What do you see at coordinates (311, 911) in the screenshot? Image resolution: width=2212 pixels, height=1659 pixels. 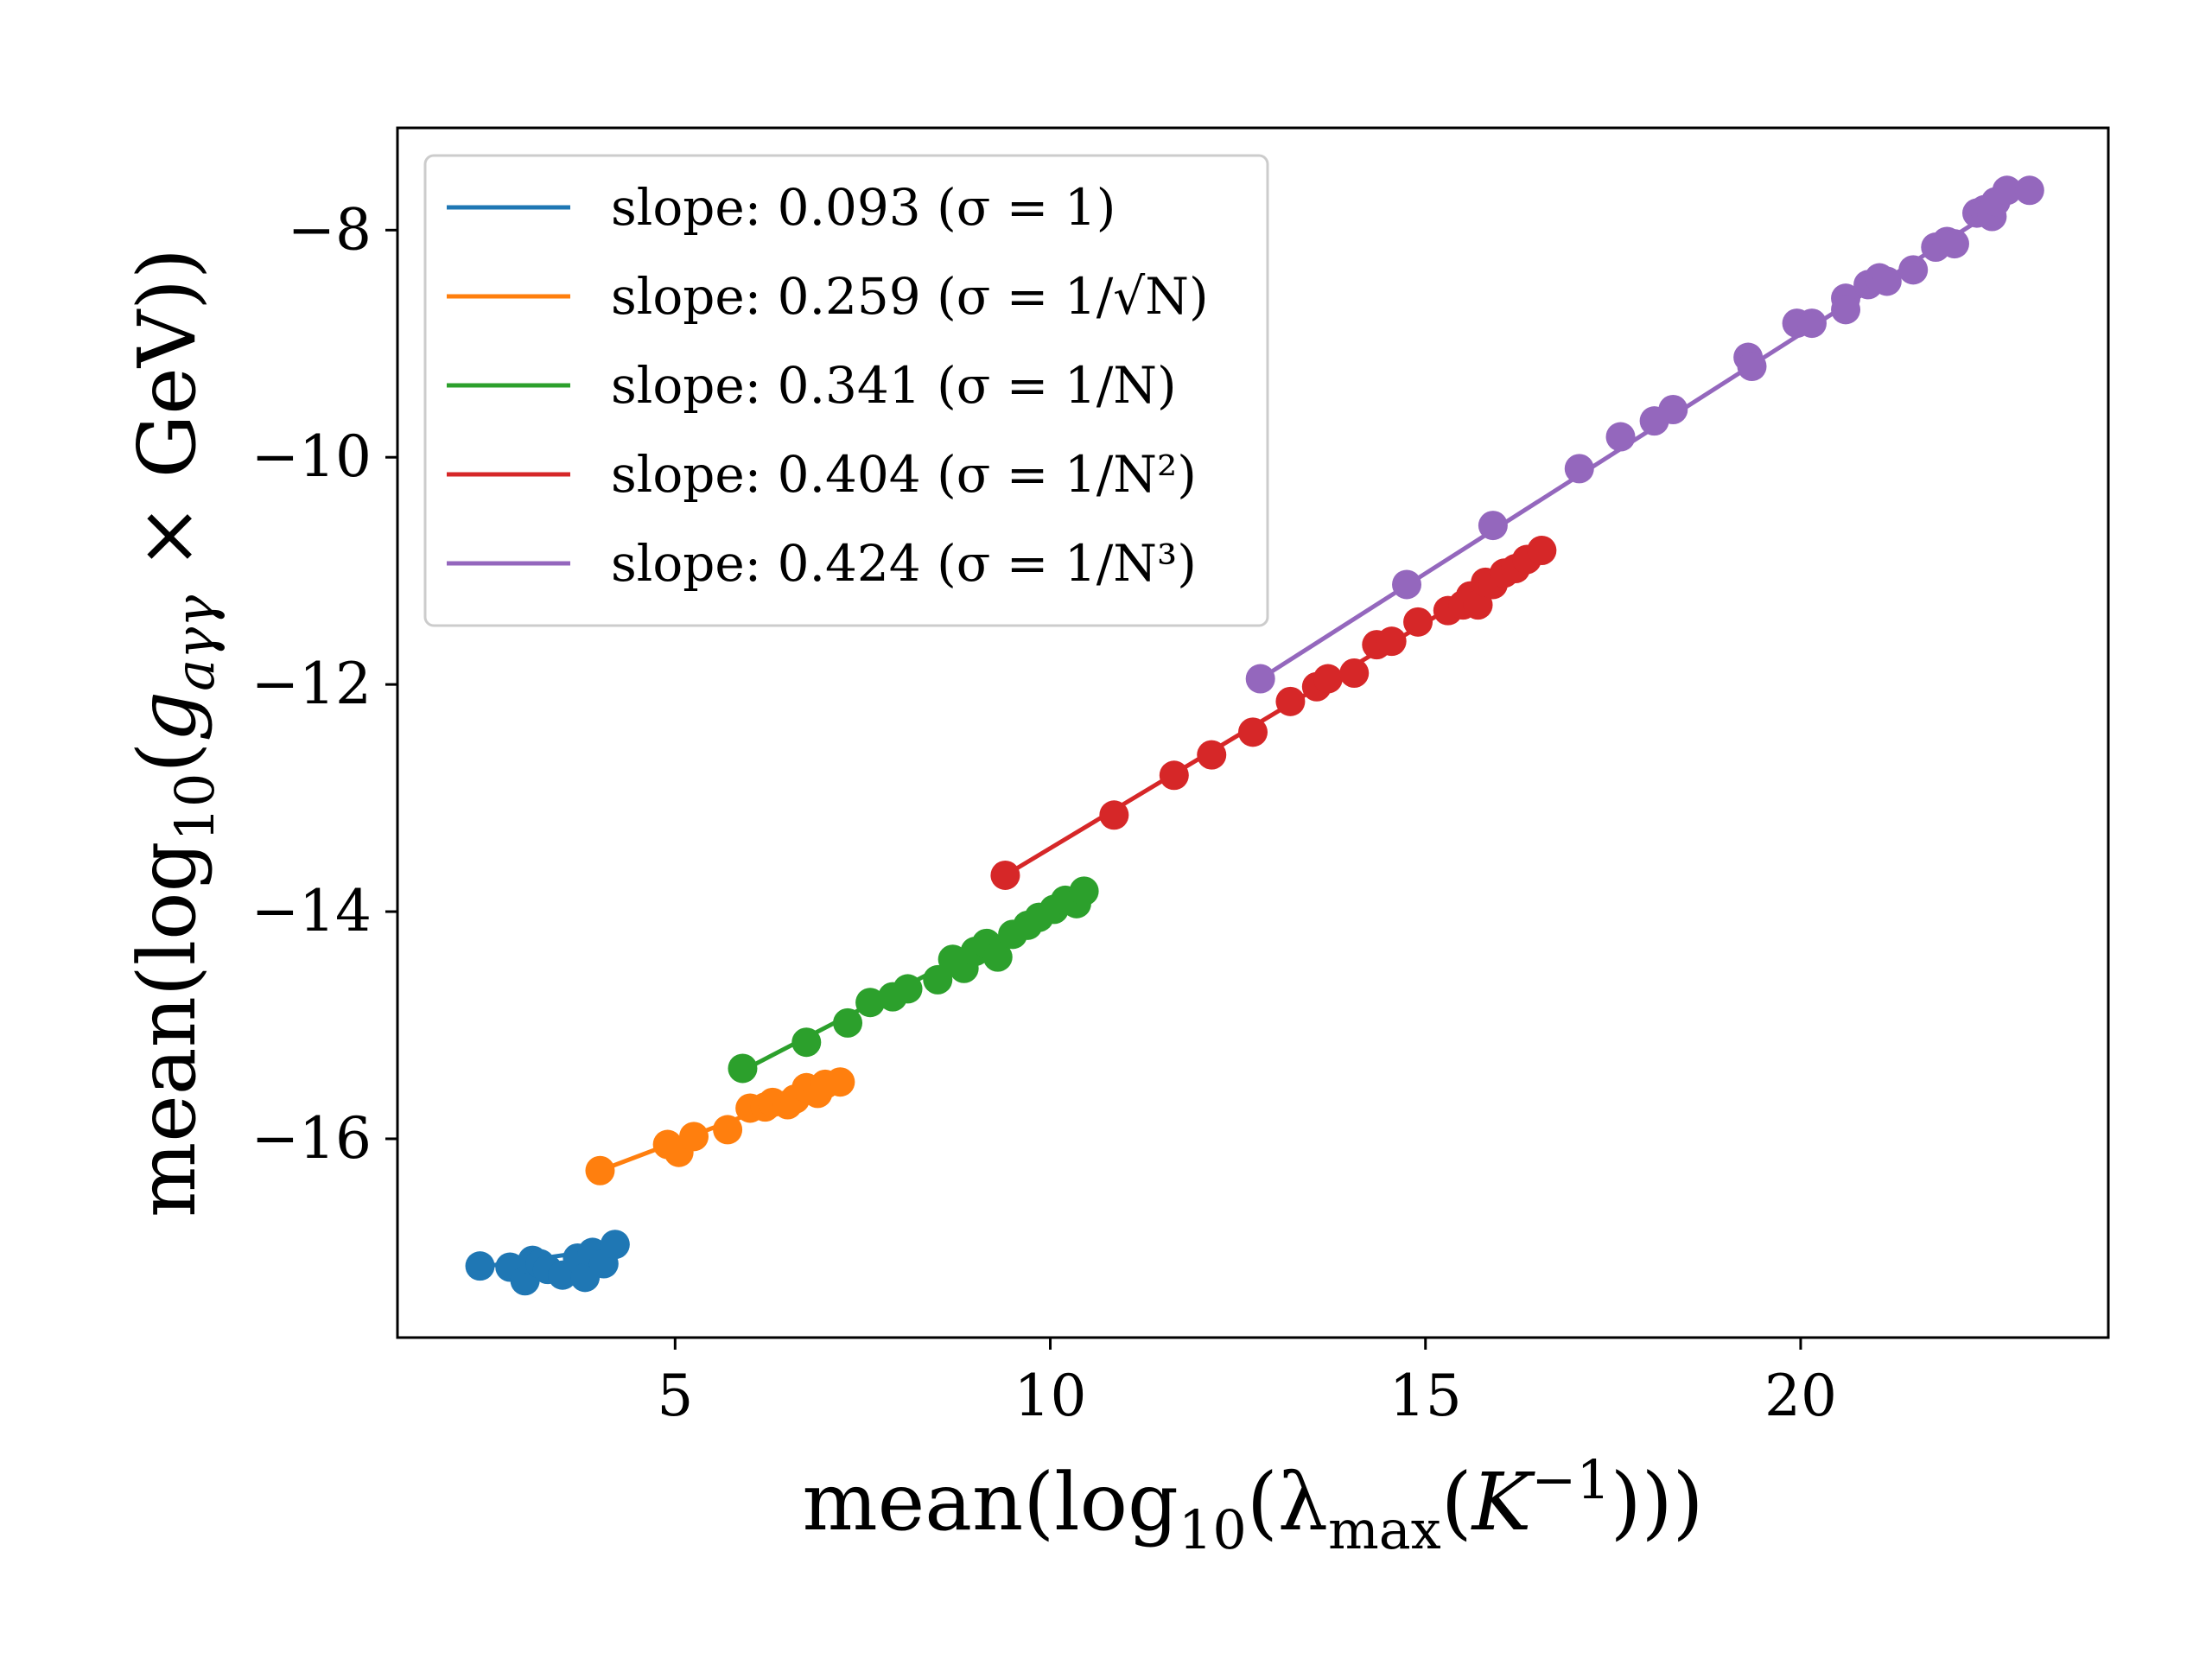 I see `y-tick-label: −14` at bounding box center [311, 911].